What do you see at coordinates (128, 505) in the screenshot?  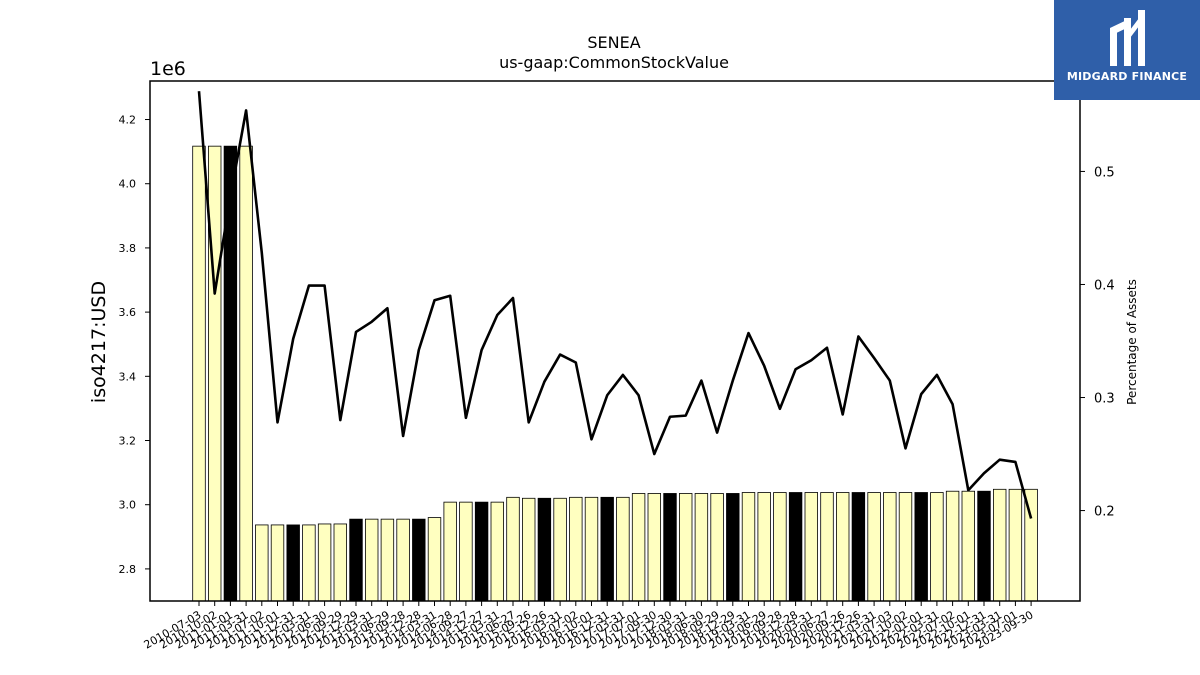 I see `y-tick-label: 3.0` at bounding box center [128, 505].